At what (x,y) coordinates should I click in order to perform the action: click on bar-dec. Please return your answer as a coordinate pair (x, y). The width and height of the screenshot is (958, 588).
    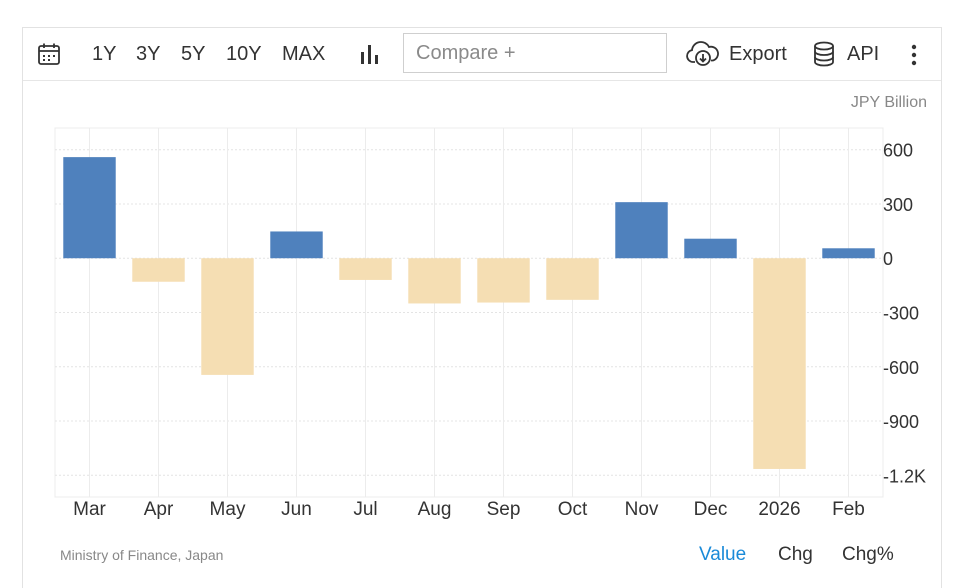
    Looking at the image, I should click on (710, 248).